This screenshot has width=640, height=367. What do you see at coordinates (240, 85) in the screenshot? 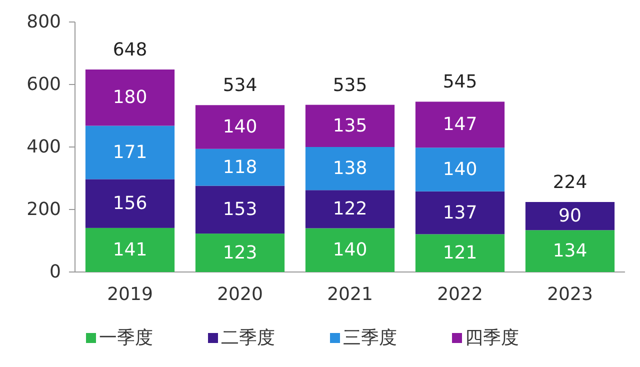
I see `total-label: 534` at bounding box center [240, 85].